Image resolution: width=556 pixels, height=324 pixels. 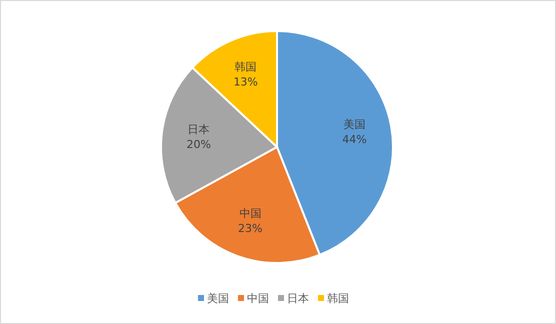 What do you see at coordinates (198, 145) in the screenshot?
I see `data-label: 20%` at bounding box center [198, 145].